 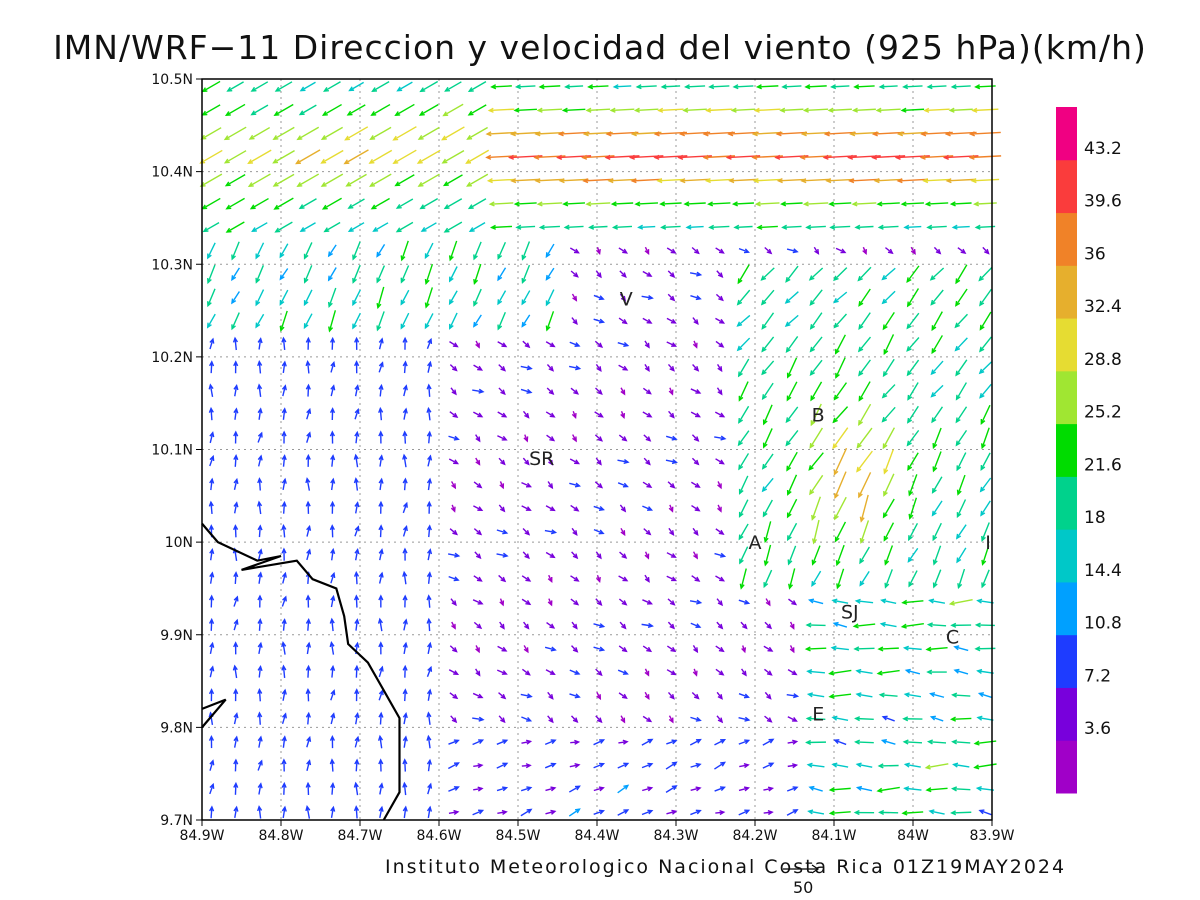 I want to click on place-label: B, so click(x=818, y=415).